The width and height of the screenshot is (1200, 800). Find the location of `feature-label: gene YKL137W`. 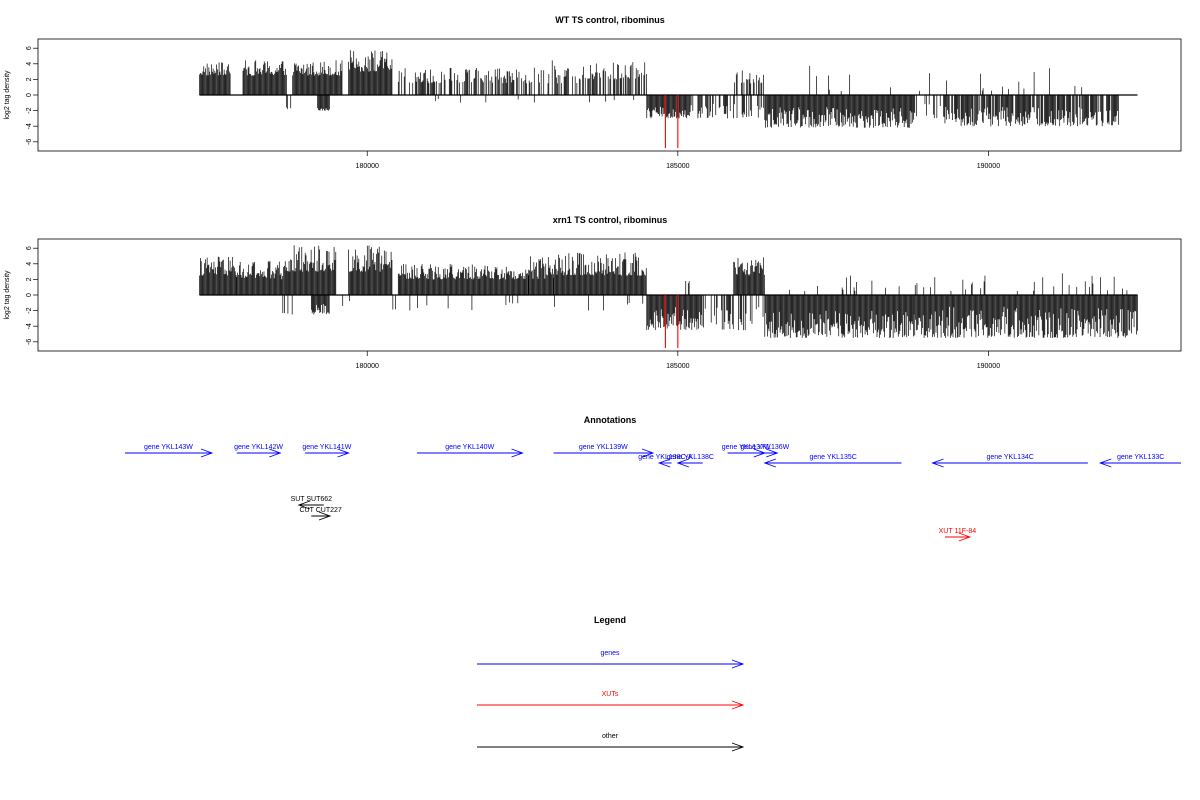

feature-label: gene YKL137W is located at coordinates (746, 447).